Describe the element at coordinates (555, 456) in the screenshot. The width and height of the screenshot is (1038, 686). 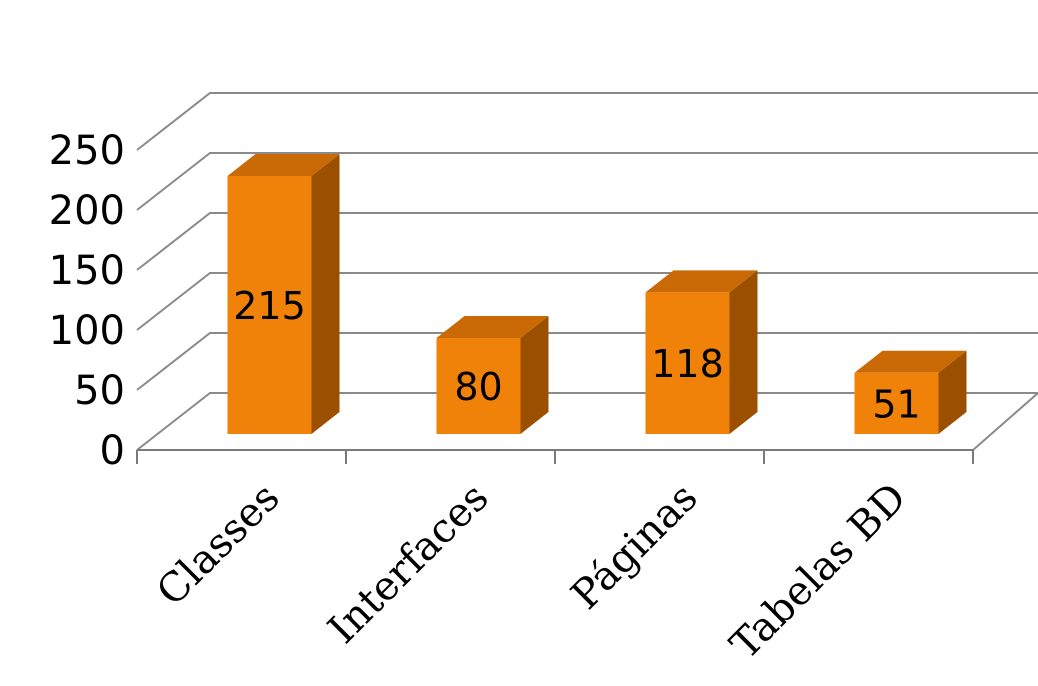
I see `axes` at that location.